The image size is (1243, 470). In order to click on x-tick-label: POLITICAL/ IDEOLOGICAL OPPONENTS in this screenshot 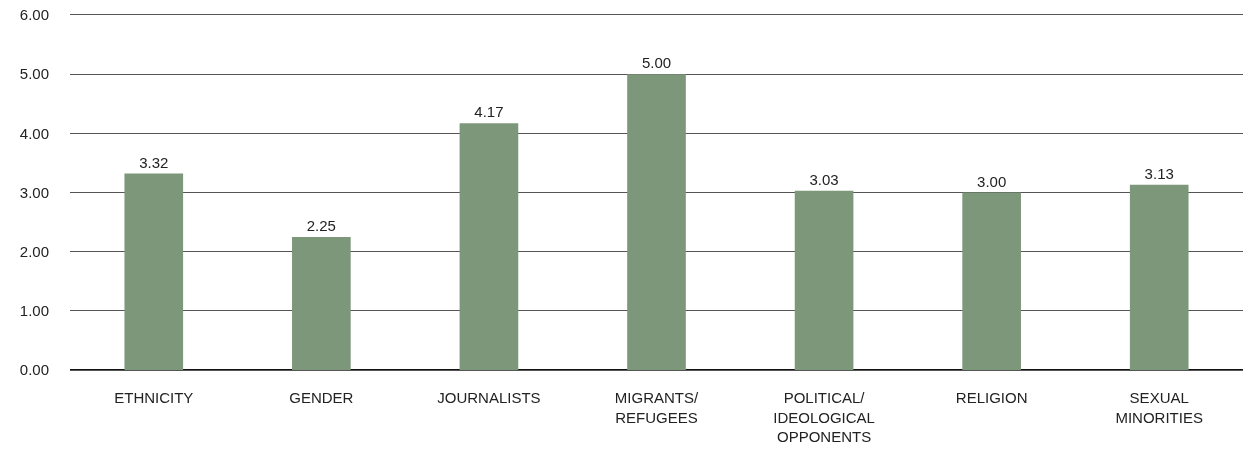, I will do `click(824, 417)`.